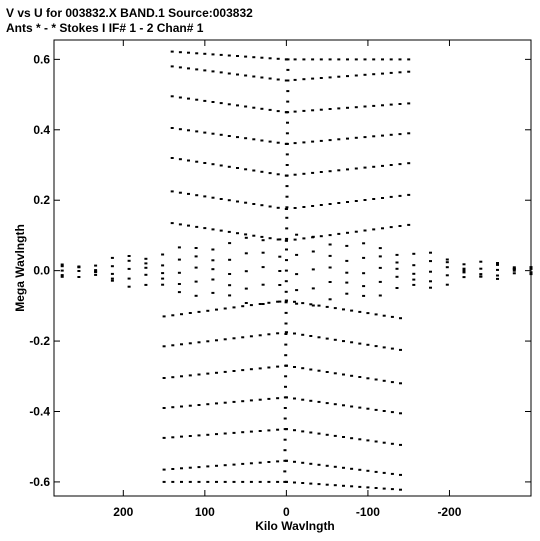 The image size is (540, 541). Describe the element at coordinates (295, 526) in the screenshot. I see `x-axis-label: Kilo Wavlngth` at that location.